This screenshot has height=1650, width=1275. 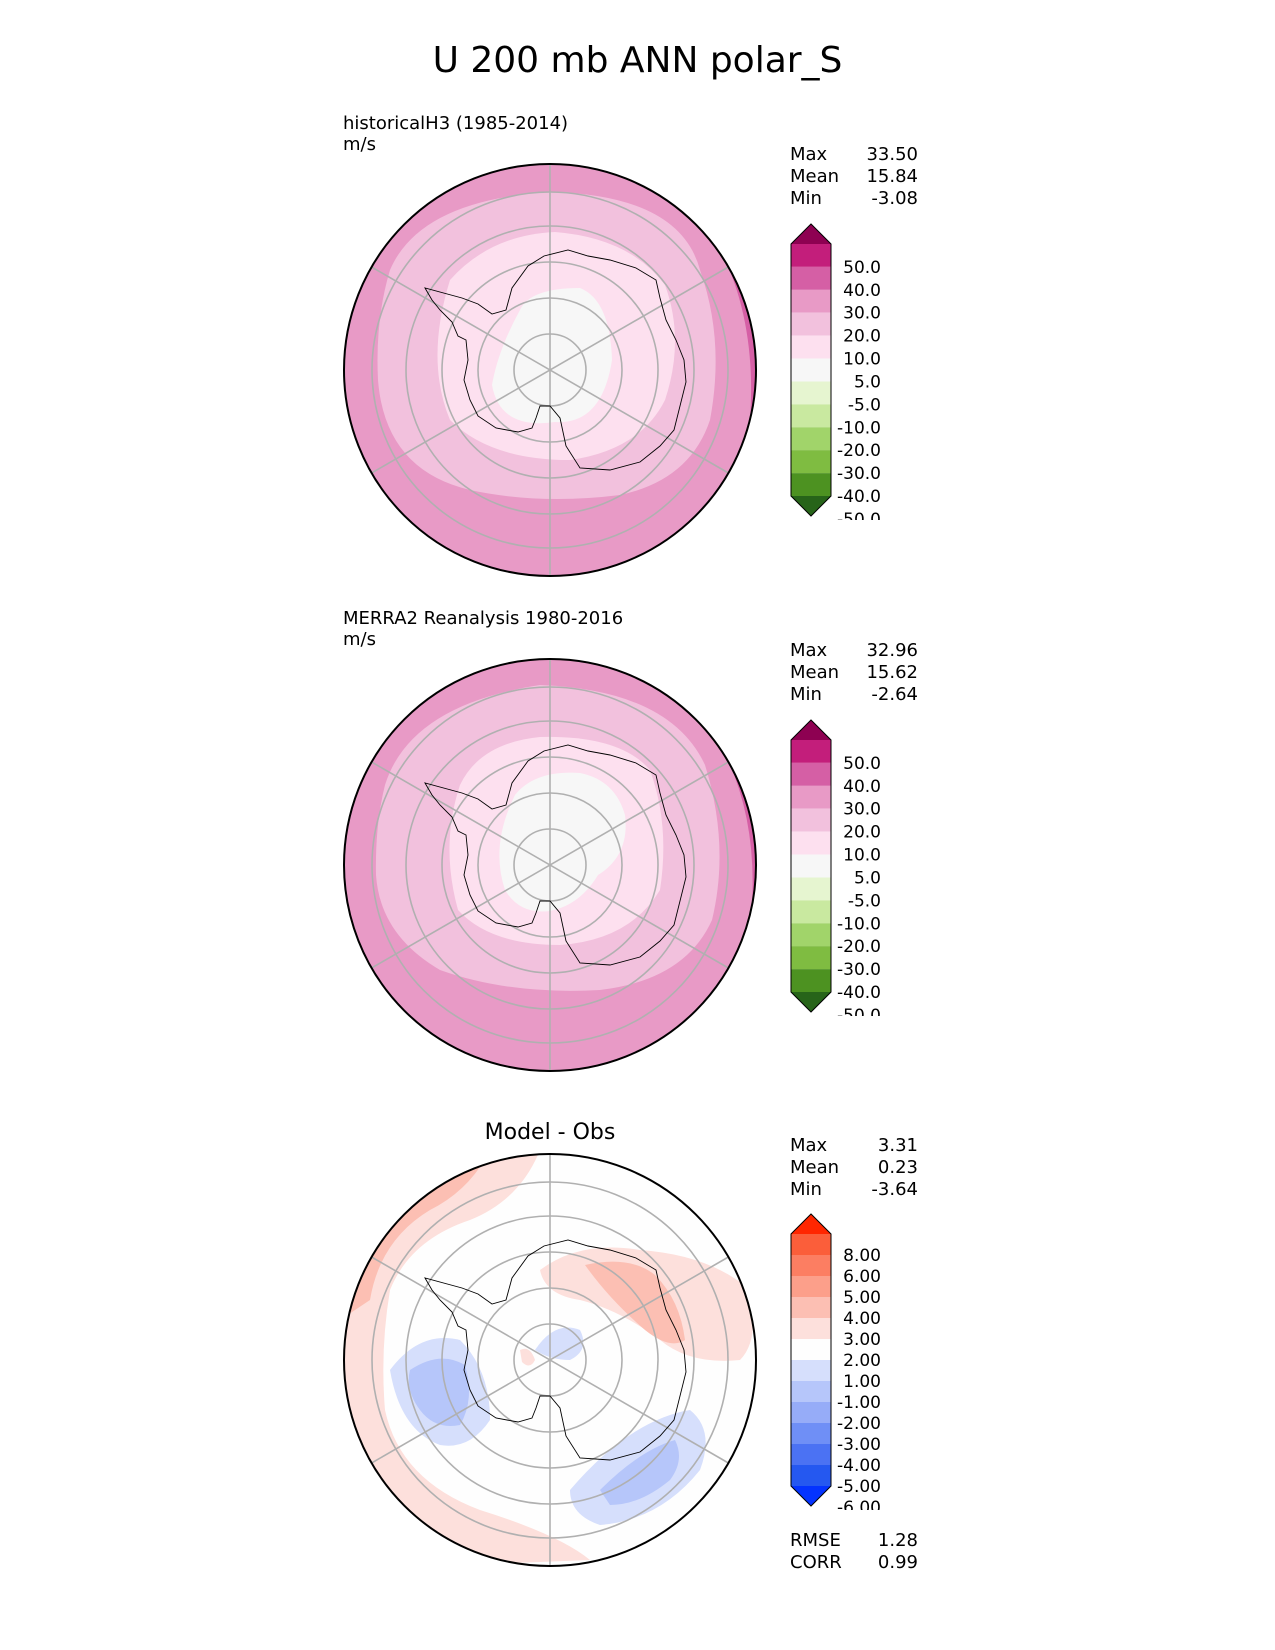 I want to click on panel-2-stats: Max 32.96 Mean 15.62 Min -2.64, so click(x=854, y=673).